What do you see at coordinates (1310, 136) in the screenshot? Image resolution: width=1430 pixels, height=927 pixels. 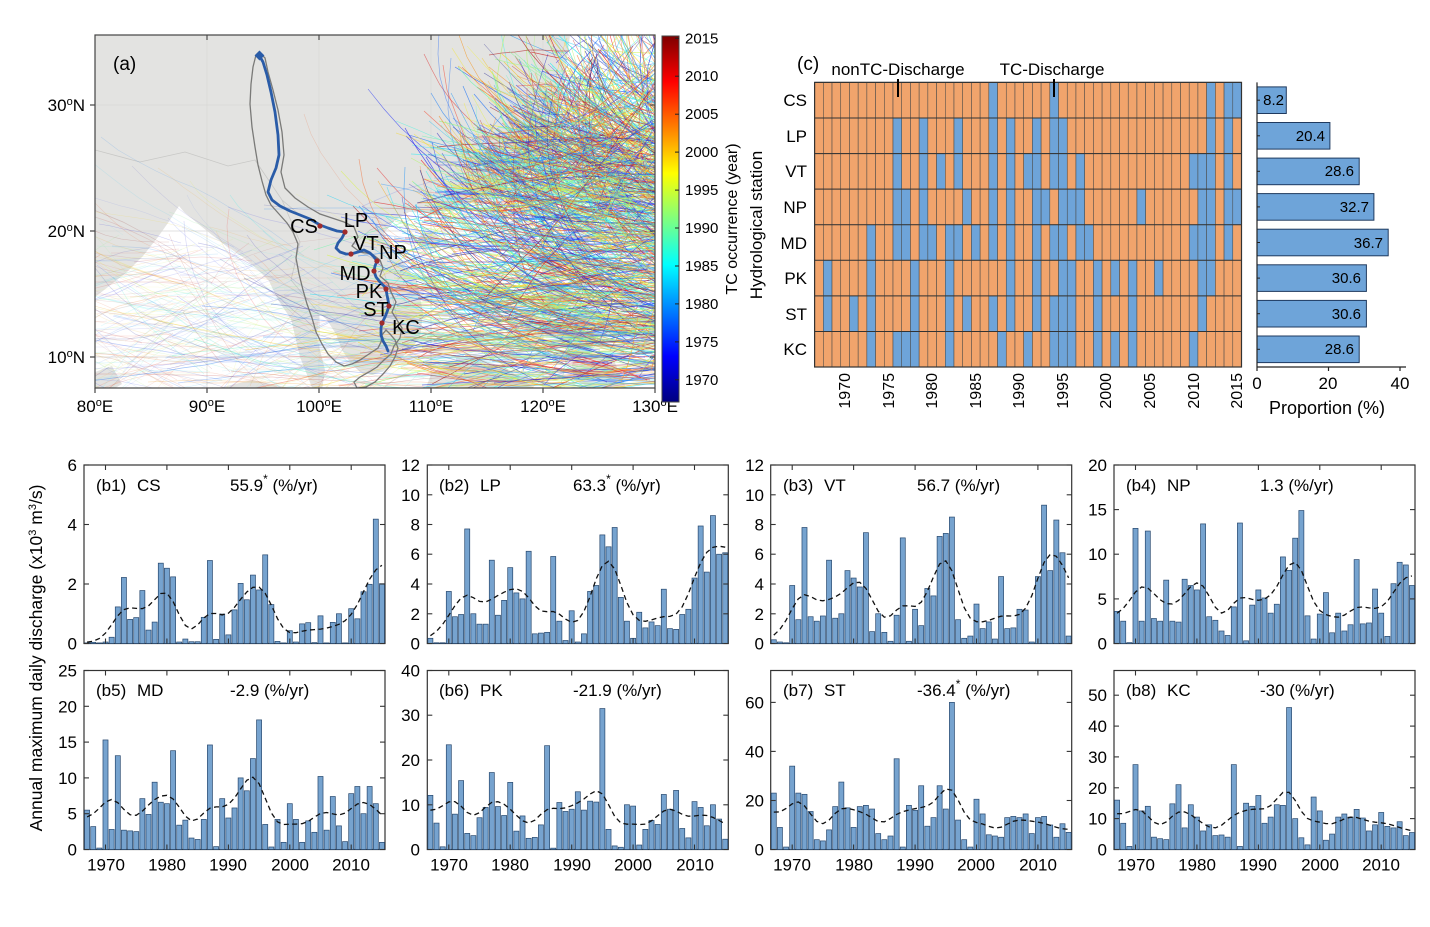 I see `svg-text: 20.4` at bounding box center [1310, 136].